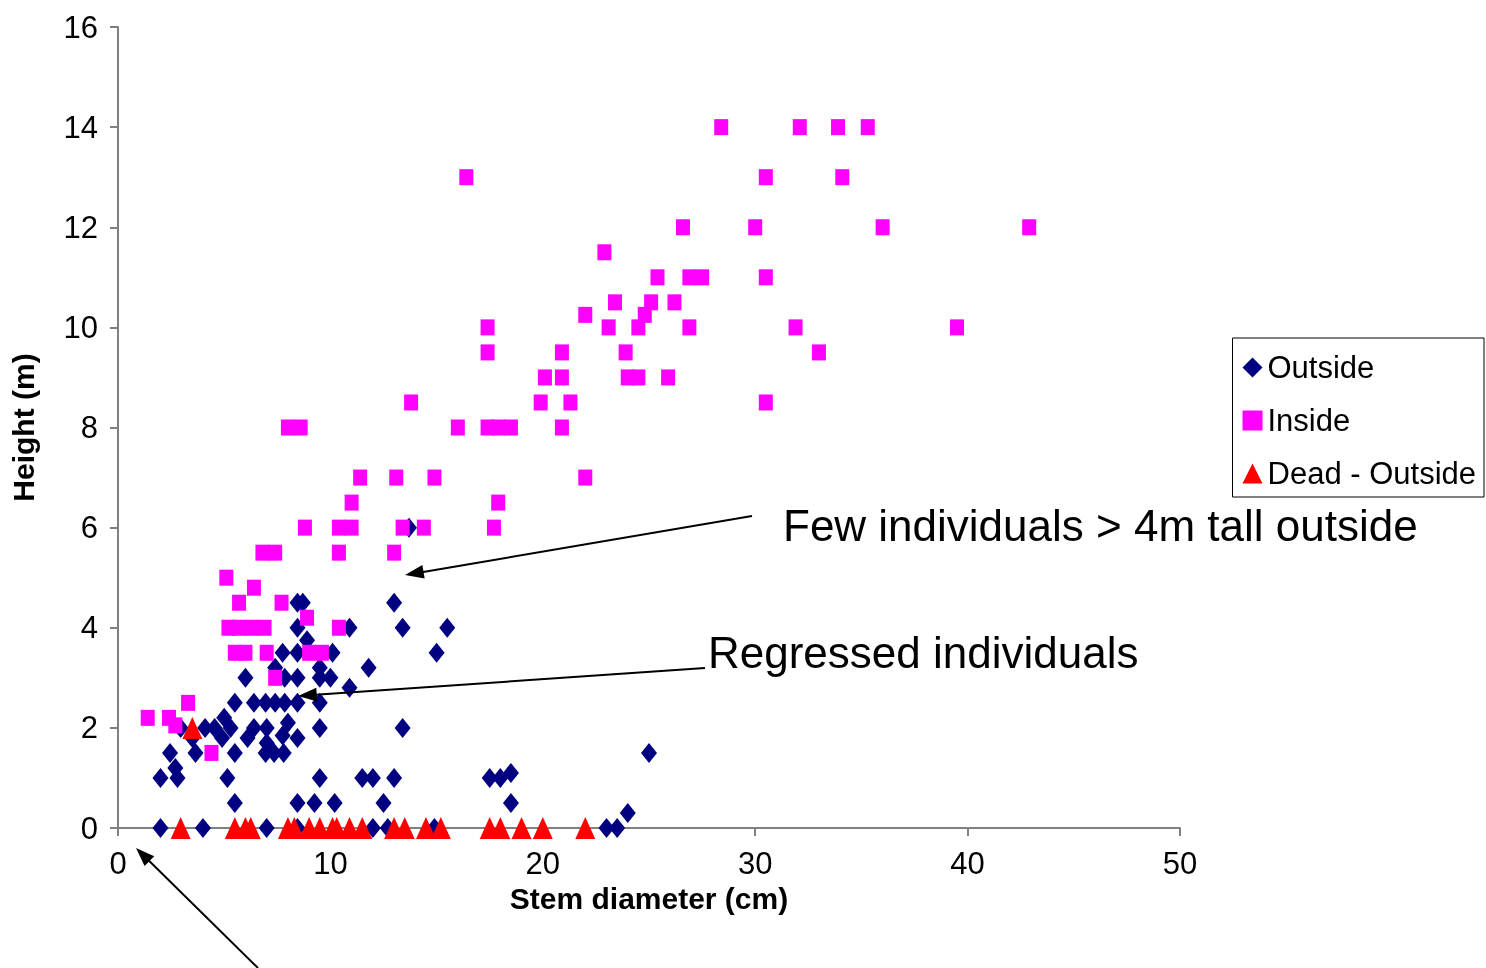  What do you see at coordinates (118, 863) in the screenshot?
I see `x-tick-label: 0` at bounding box center [118, 863].